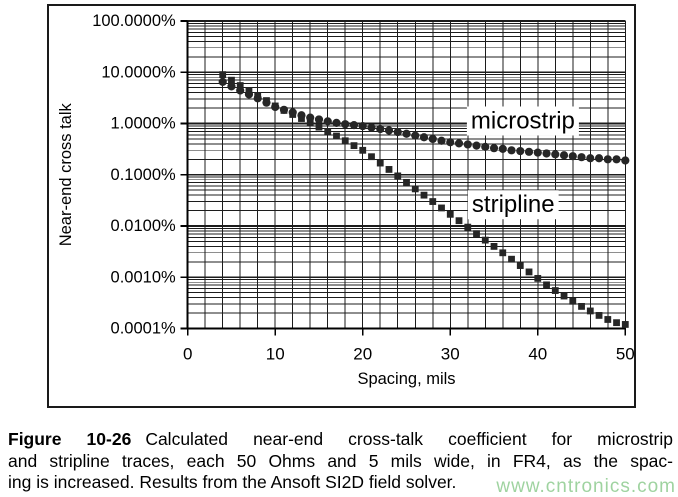 This screenshot has width=678, height=497. What do you see at coordinates (537, 354) in the screenshot?
I see `x-tick-label: 40` at bounding box center [537, 354].